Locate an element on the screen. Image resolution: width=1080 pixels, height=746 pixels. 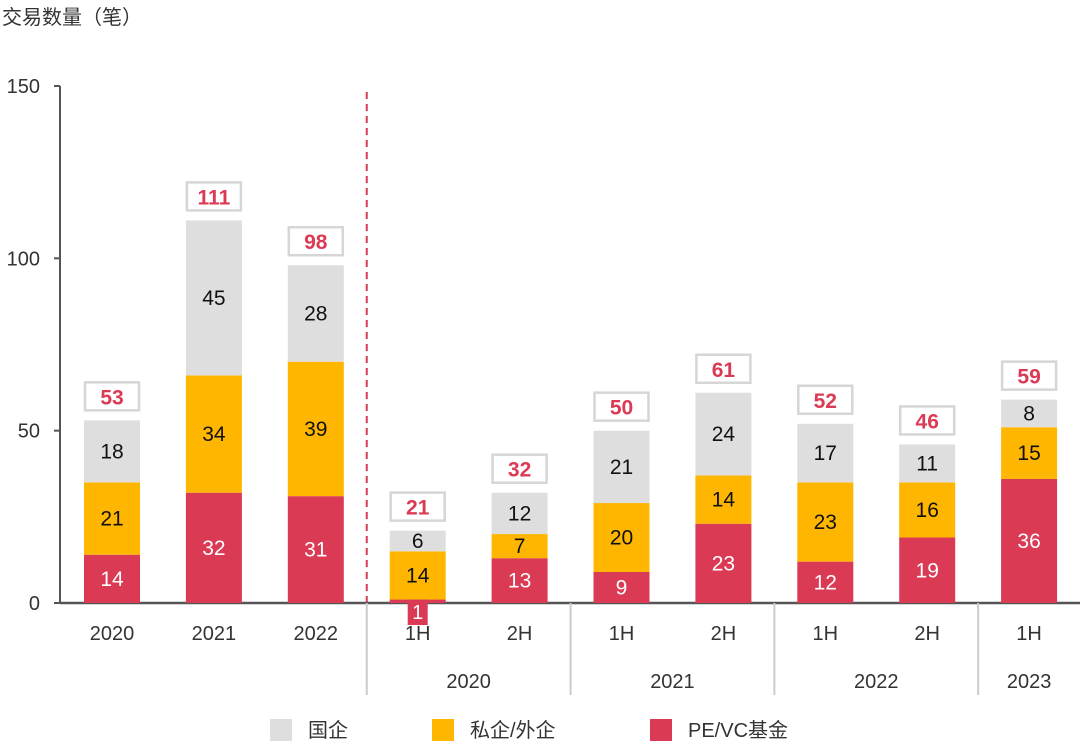
total-label: 98 is located at coordinates (316, 242).